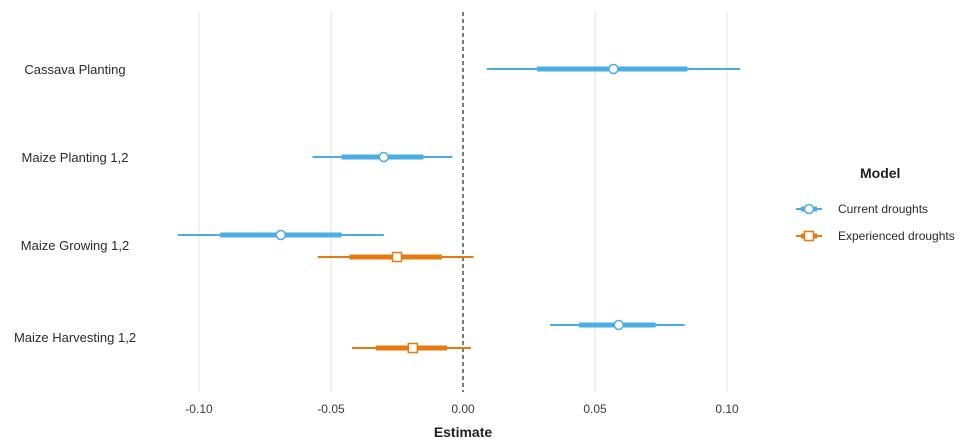 The image size is (980, 440). I want to click on x-tick-label: 0.05, so click(595, 409).